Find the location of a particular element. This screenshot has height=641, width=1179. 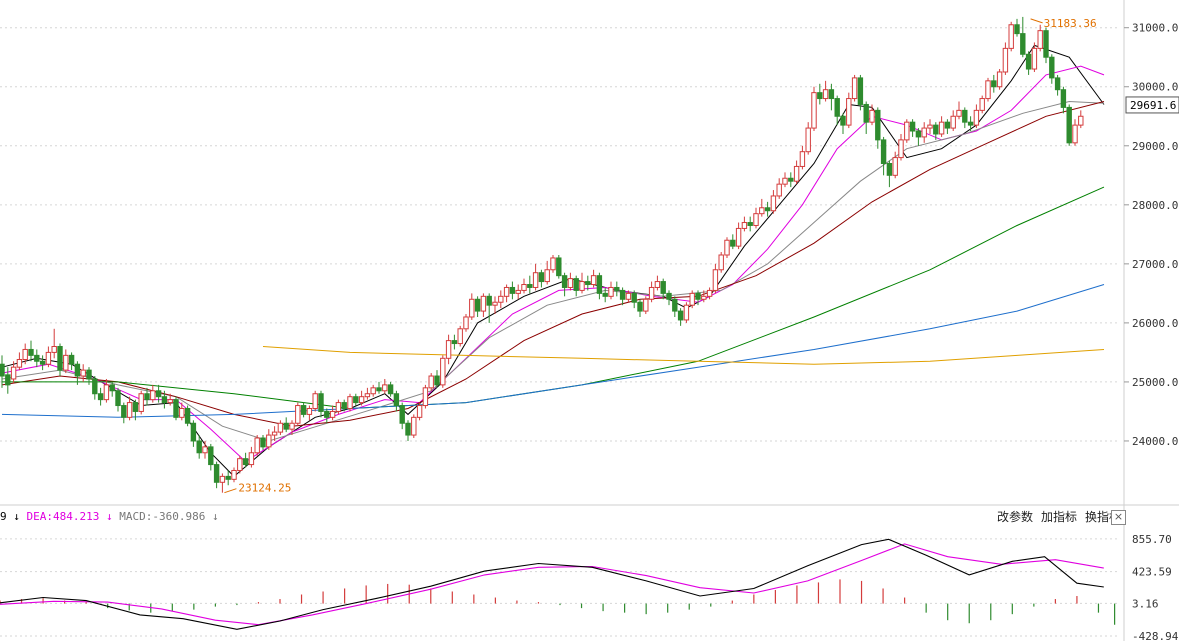

add-indicator-button: 加指标 is located at coordinates (1058, 517).